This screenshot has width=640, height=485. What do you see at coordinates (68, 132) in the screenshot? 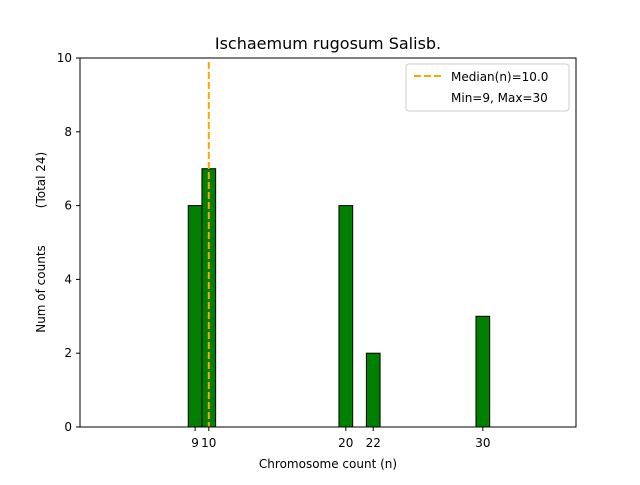
I see `y-tick-label-8: 8` at bounding box center [68, 132].